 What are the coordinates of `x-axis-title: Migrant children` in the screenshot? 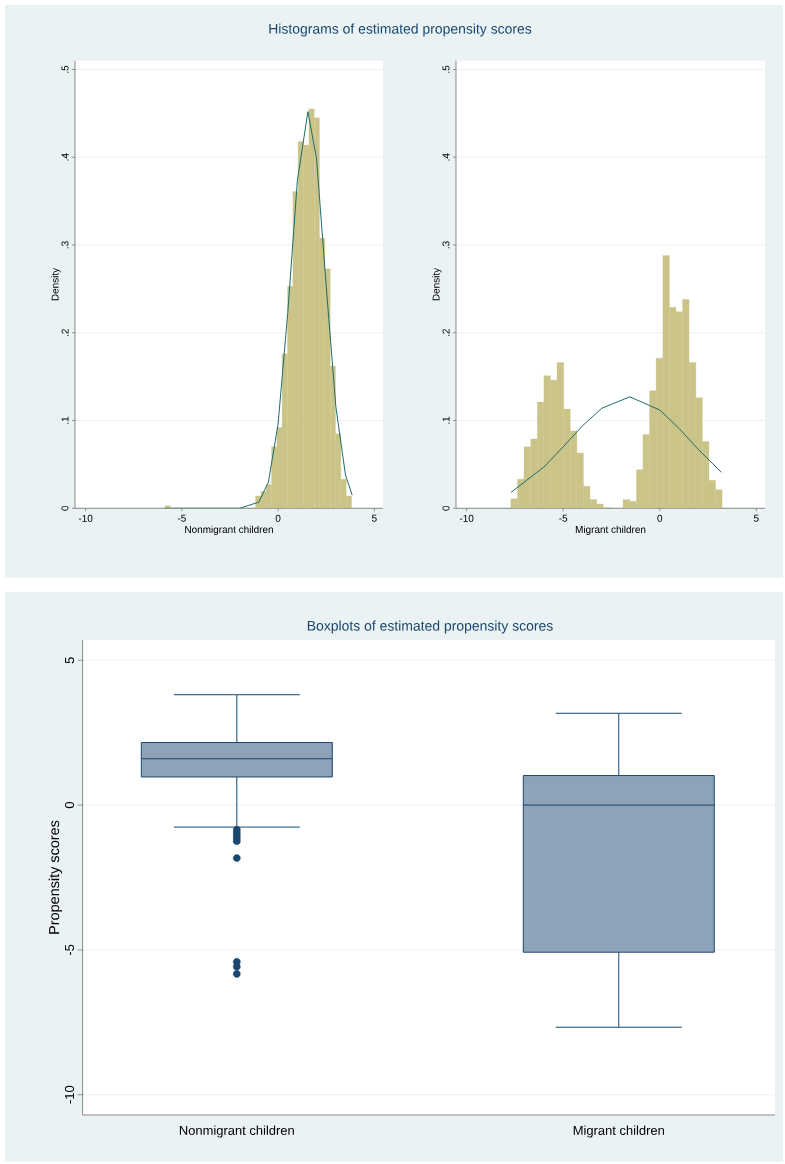 It's located at (610, 530).